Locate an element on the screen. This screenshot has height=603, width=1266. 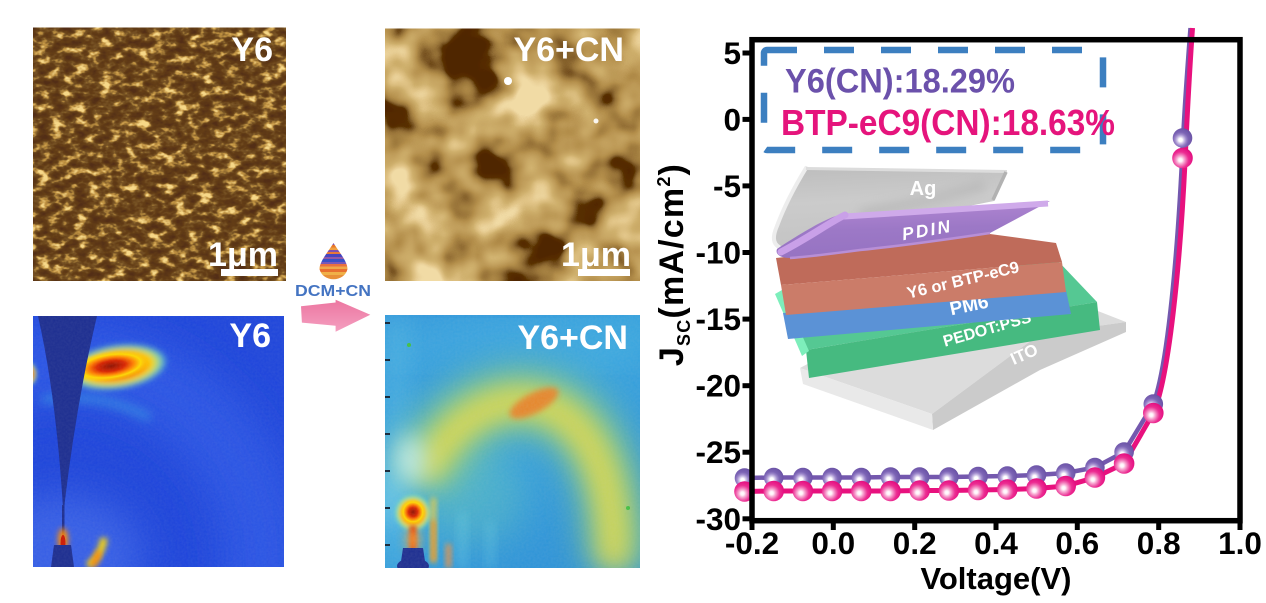
svg-text: Ag is located at coordinates (923, 189).